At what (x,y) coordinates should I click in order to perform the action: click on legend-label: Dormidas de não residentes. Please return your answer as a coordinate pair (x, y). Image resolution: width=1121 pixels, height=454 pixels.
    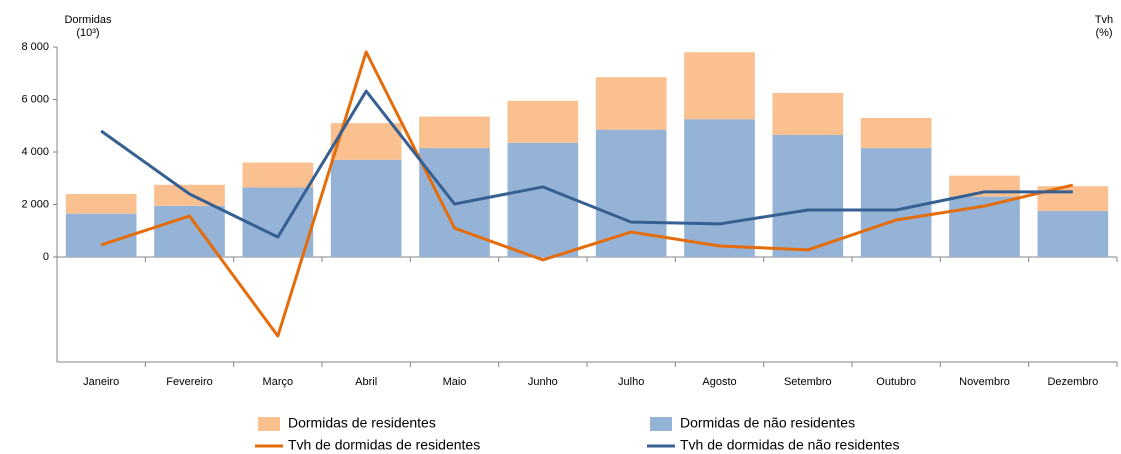
    Looking at the image, I should click on (767, 423).